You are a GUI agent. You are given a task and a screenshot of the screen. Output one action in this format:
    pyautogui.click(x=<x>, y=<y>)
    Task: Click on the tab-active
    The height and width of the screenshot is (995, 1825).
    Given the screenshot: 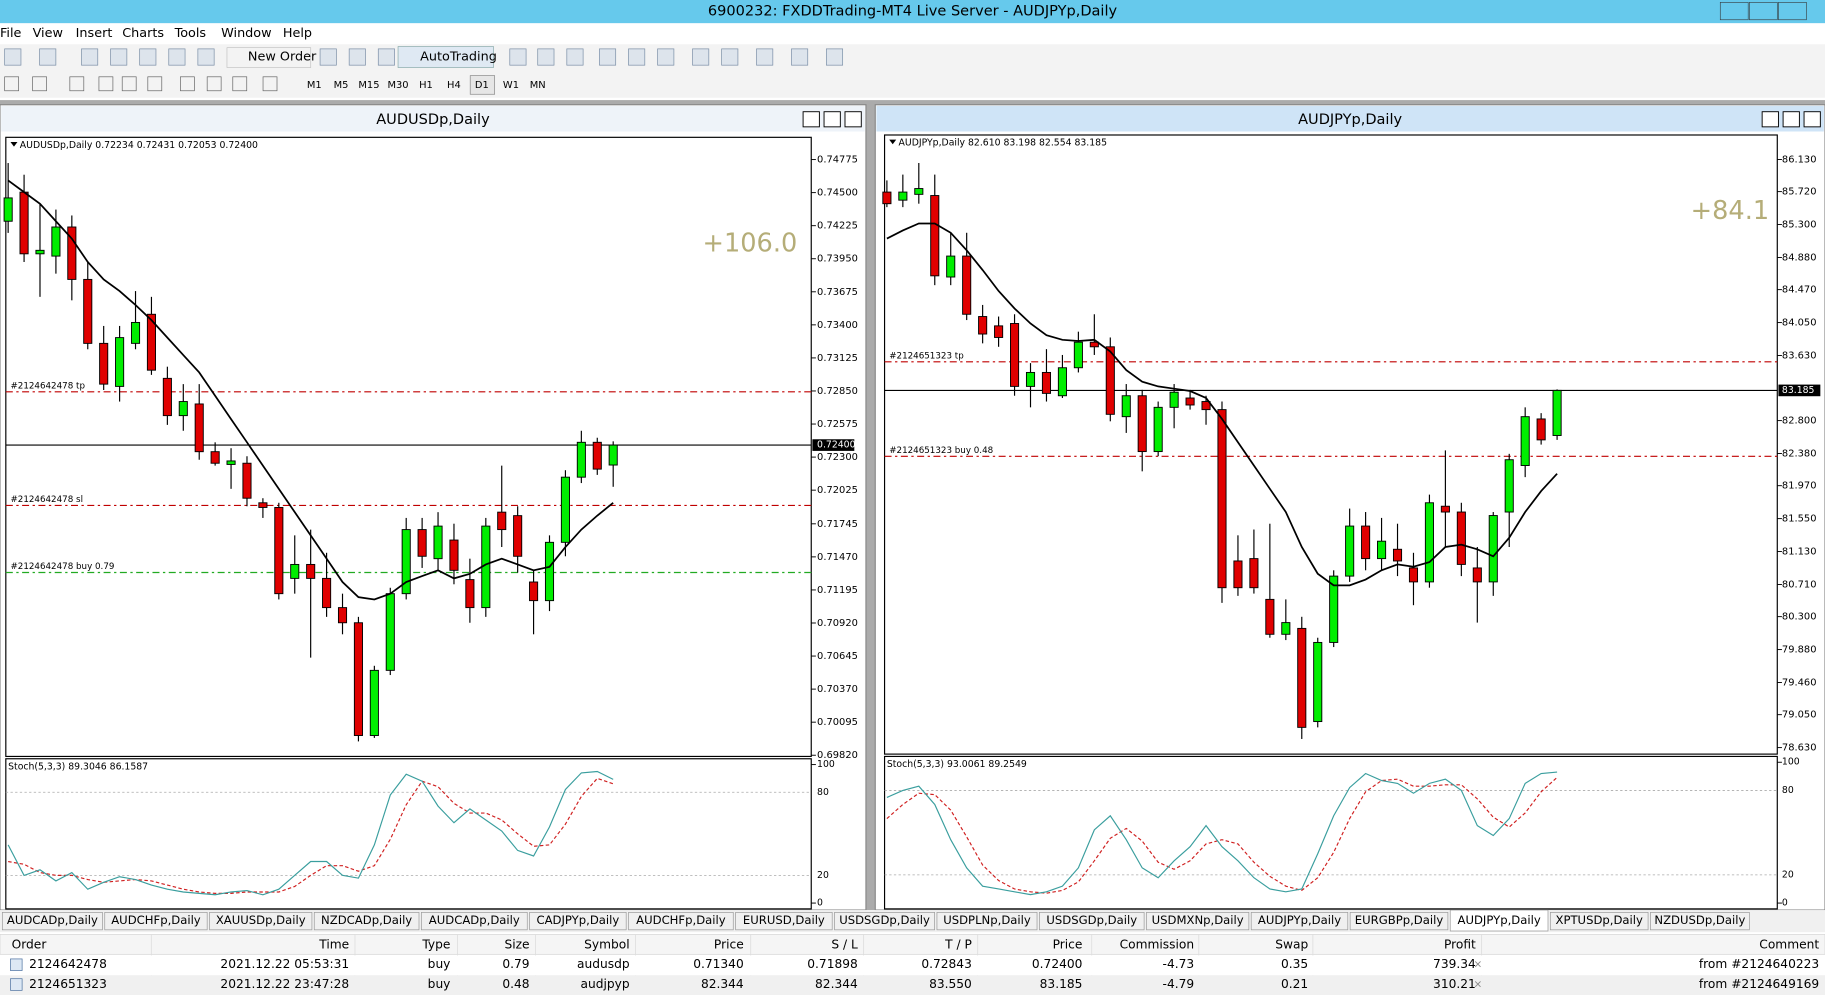 What is the action you would take?
    pyautogui.click(x=1499, y=920)
    